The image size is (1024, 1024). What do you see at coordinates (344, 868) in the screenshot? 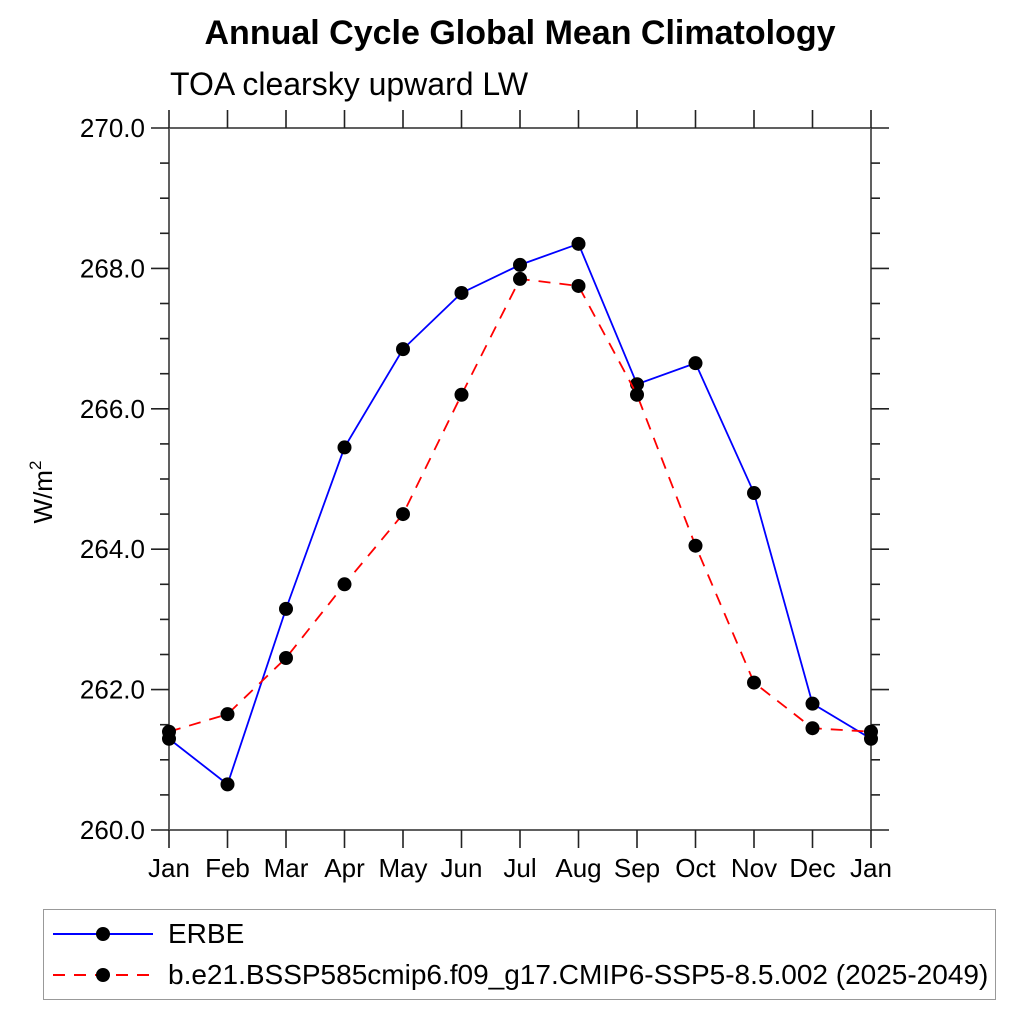
I see `x-tick-label: Apr` at bounding box center [344, 868].